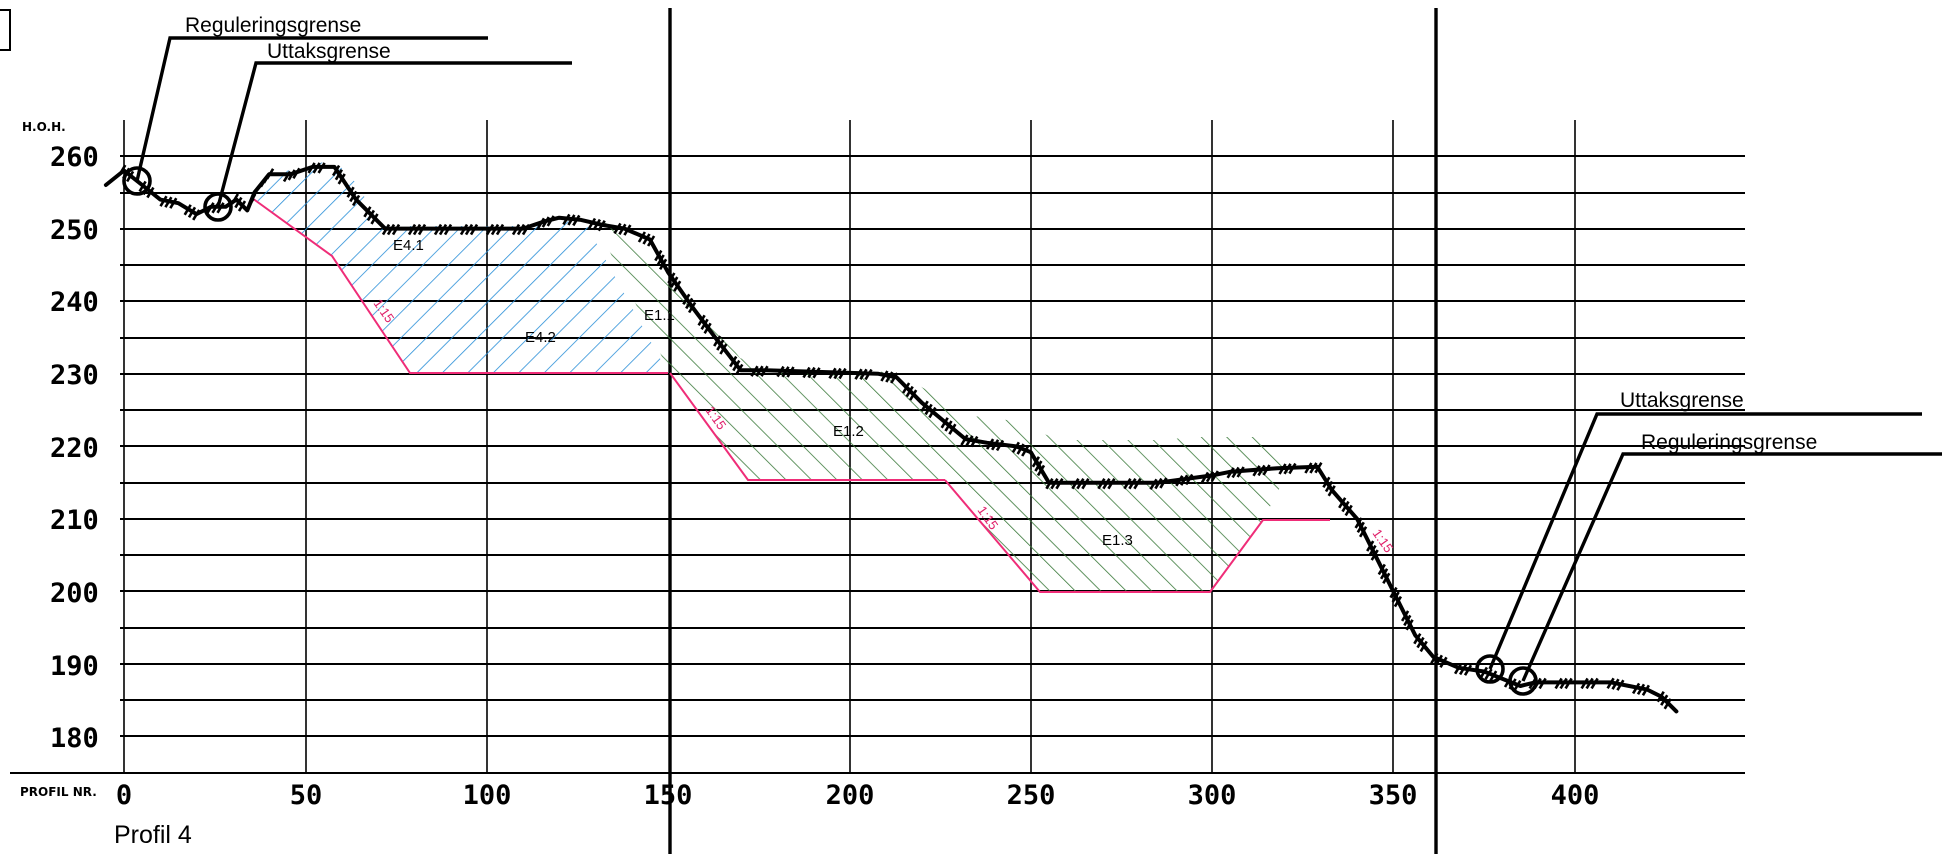 The width and height of the screenshot is (1942, 854). What do you see at coordinates (273, 25) in the screenshot?
I see `left-regulation-label: Reguleringsgrense` at bounding box center [273, 25].